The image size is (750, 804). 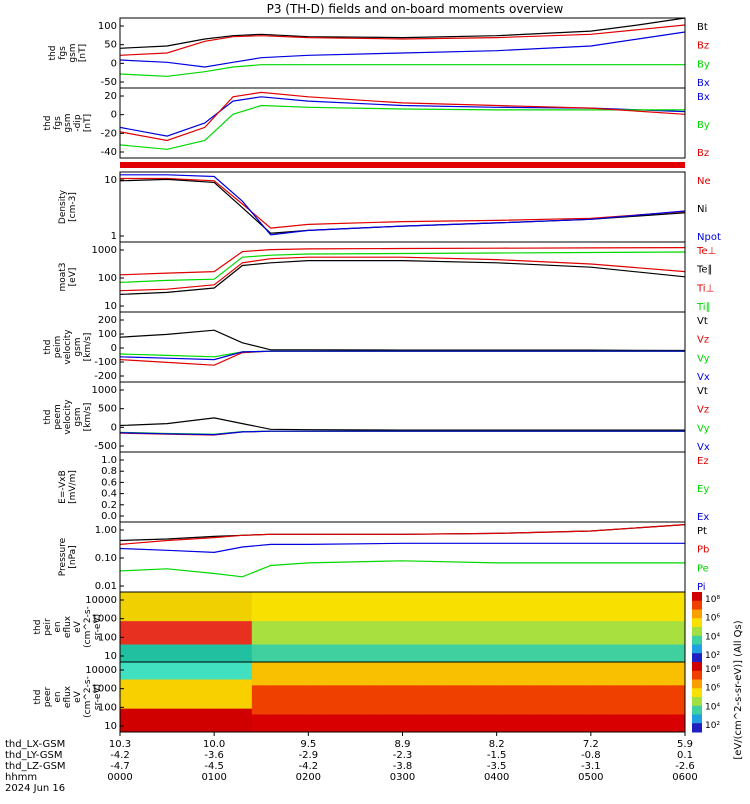 What do you see at coordinates (107, 409) in the screenshot?
I see `y-tick-label: 500` at bounding box center [107, 409].